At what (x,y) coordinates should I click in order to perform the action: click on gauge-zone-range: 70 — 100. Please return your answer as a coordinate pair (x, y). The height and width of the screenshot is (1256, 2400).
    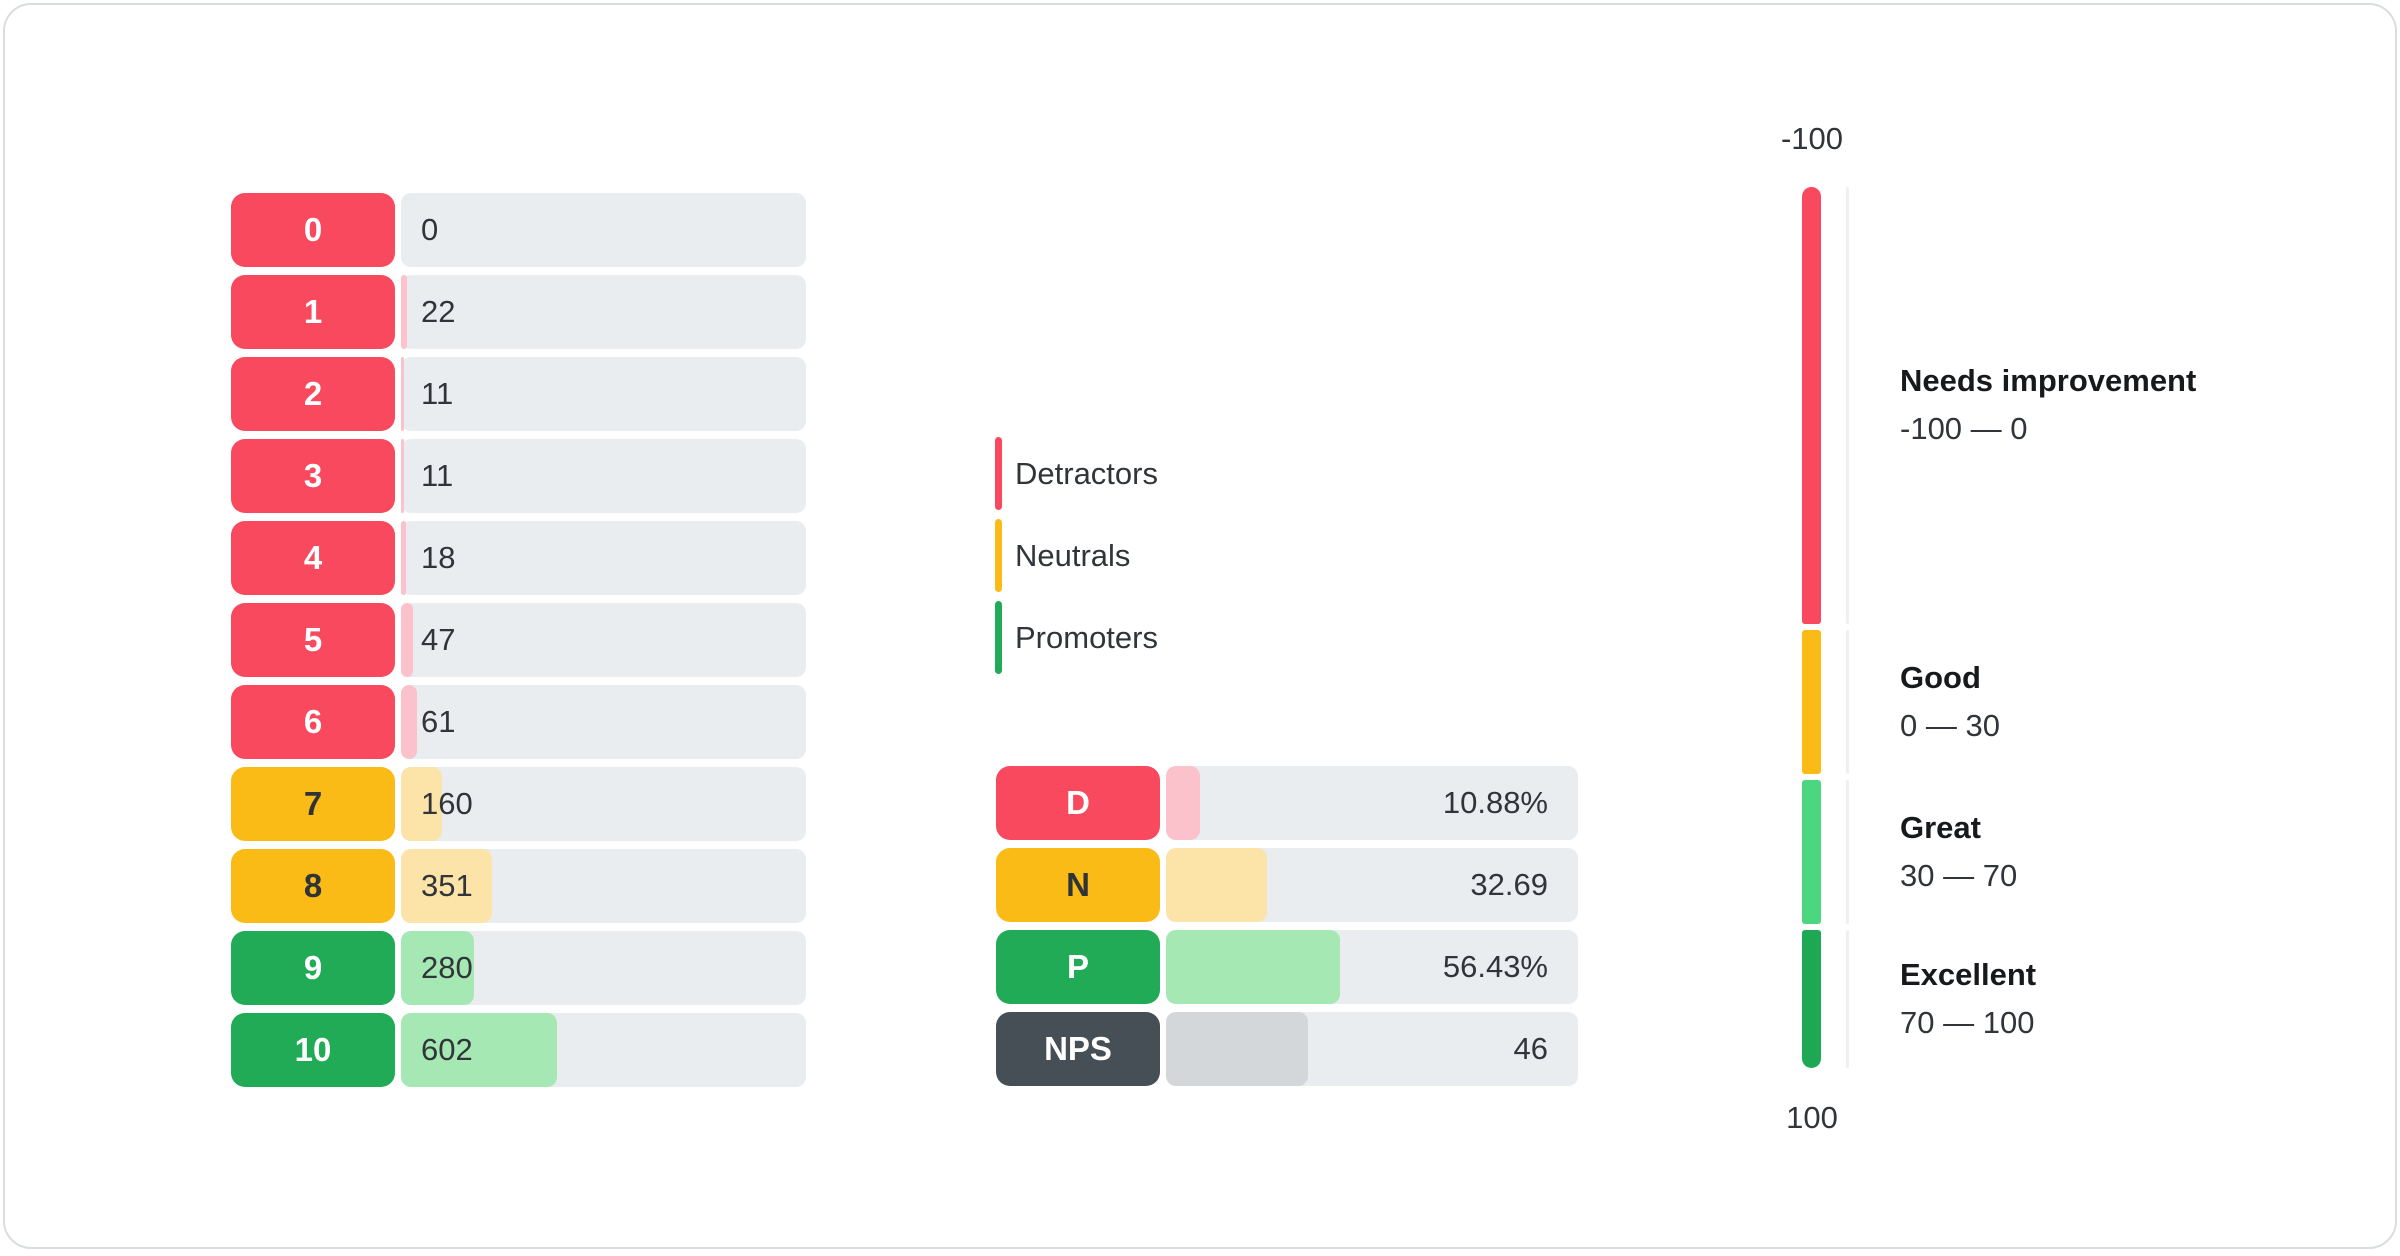
    Looking at the image, I should click on (1967, 1022).